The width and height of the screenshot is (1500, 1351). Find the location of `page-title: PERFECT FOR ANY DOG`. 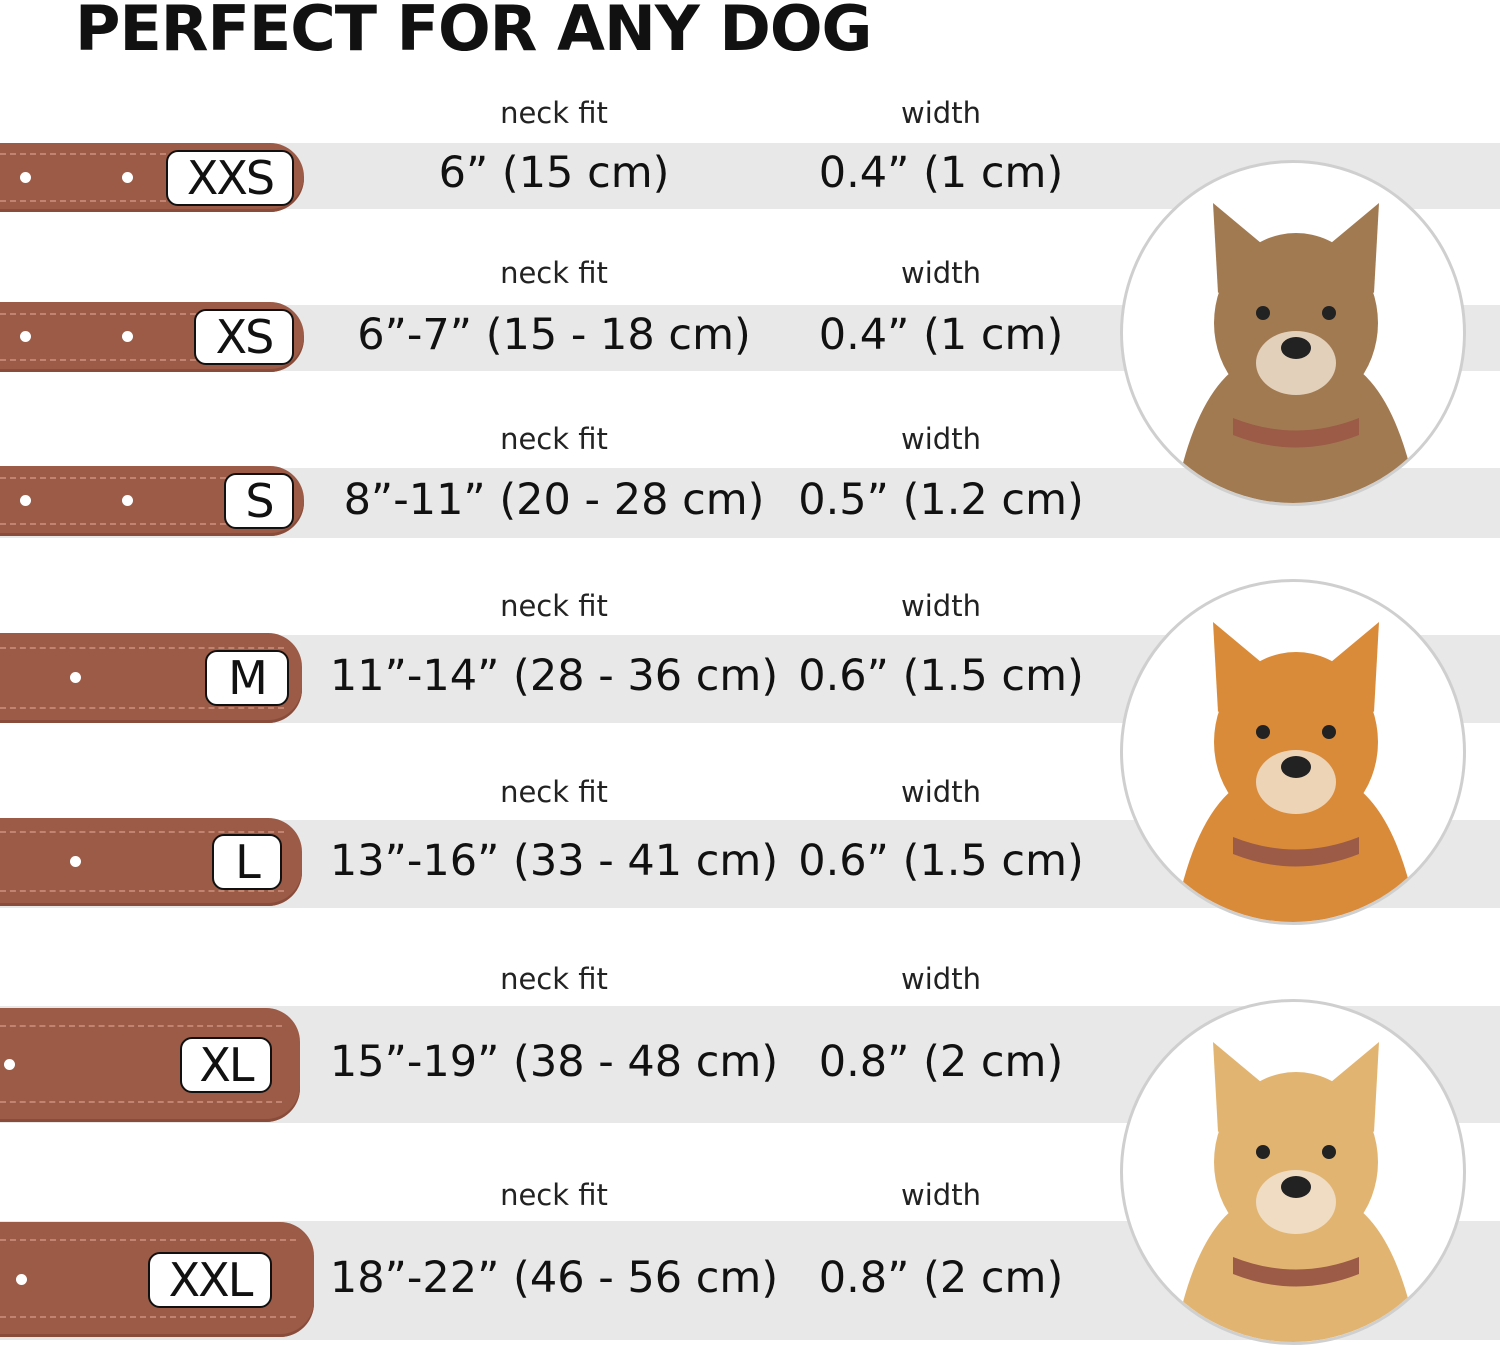

page-title: PERFECT FOR ANY DOG is located at coordinates (473, 32).